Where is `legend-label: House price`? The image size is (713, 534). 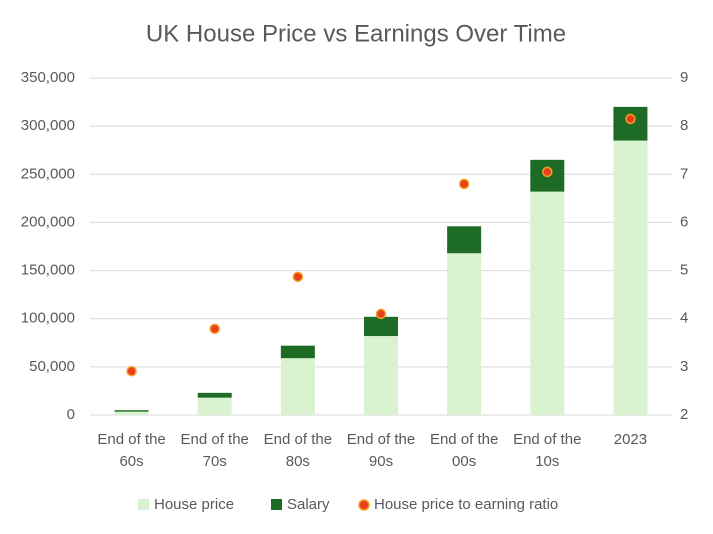
legend-label: House price is located at coordinates (194, 504).